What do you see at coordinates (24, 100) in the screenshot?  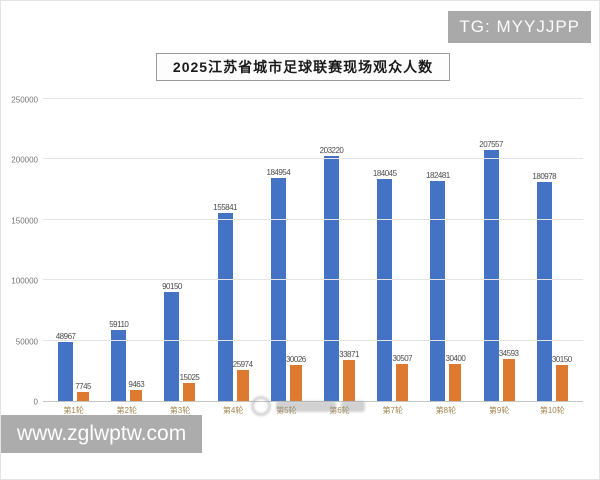 I see `y-axis-tick-label: 250000` at bounding box center [24, 100].